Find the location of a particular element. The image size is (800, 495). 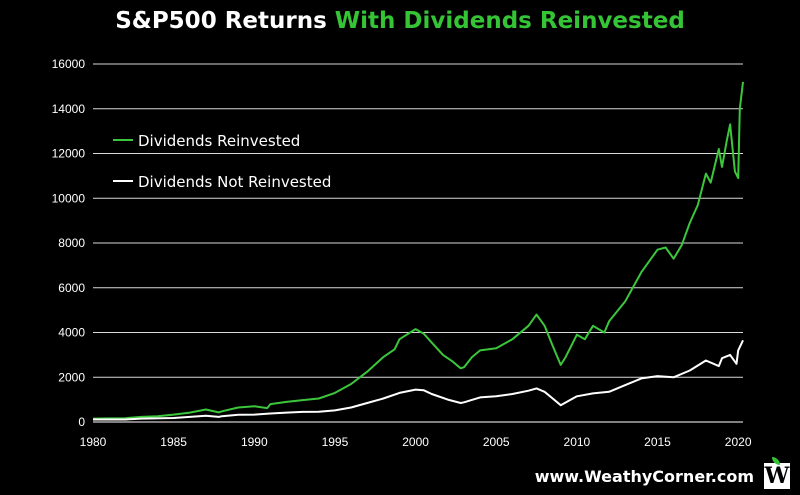

title-main: S&P500 Returns is located at coordinates (225, 21).